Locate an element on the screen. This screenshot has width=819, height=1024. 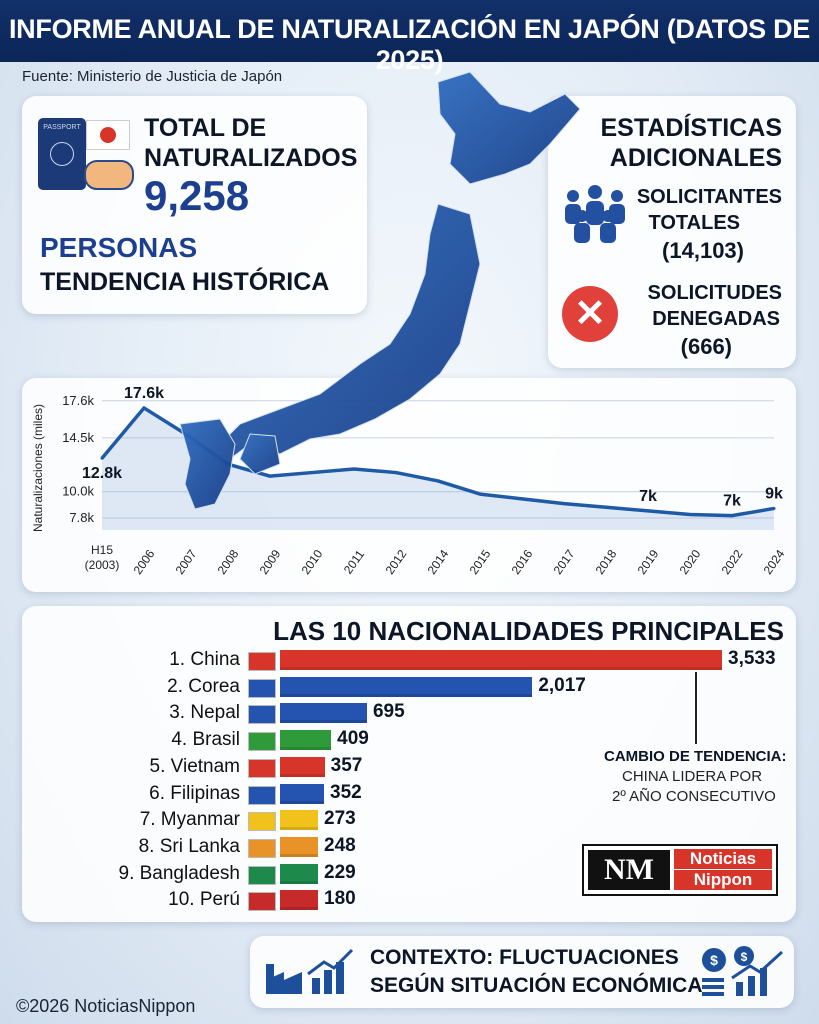
callout-line is located at coordinates (696, 708).